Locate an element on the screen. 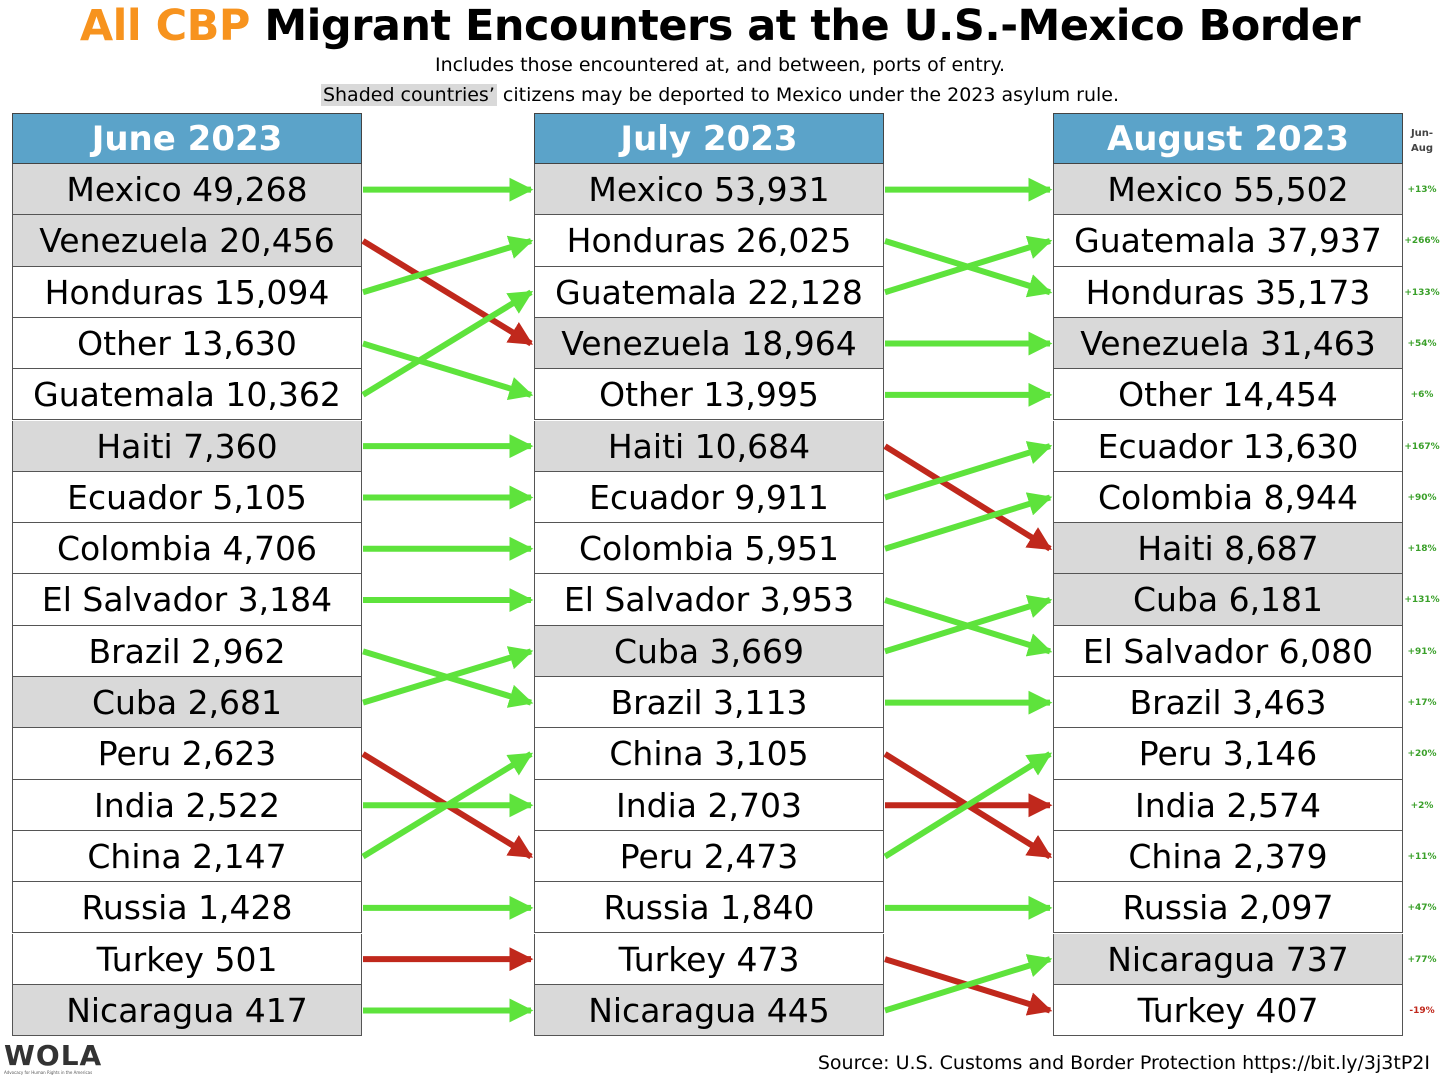 The image size is (1440, 1080). country-cell: Russia 1,428 is located at coordinates (187, 908).